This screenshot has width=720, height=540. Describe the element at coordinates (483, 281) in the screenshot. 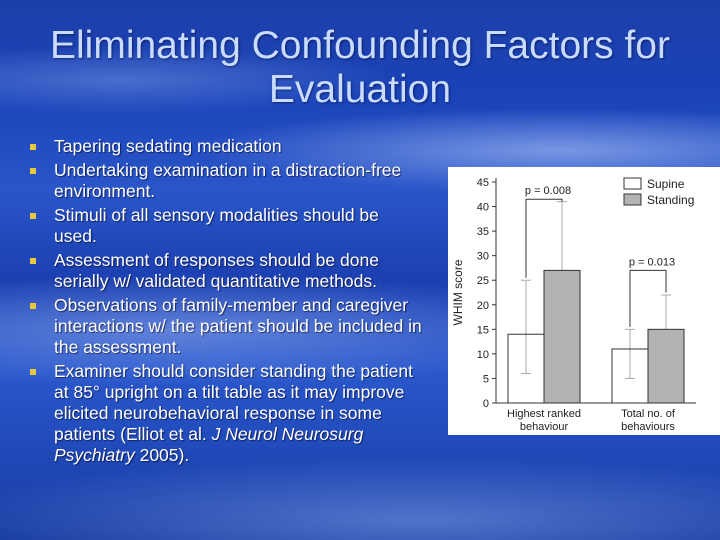

I see `y-tick-label: 25` at that location.